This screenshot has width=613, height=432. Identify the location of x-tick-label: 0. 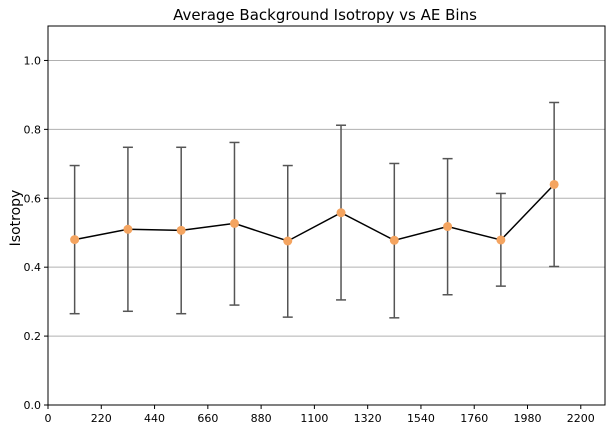
(48, 418).